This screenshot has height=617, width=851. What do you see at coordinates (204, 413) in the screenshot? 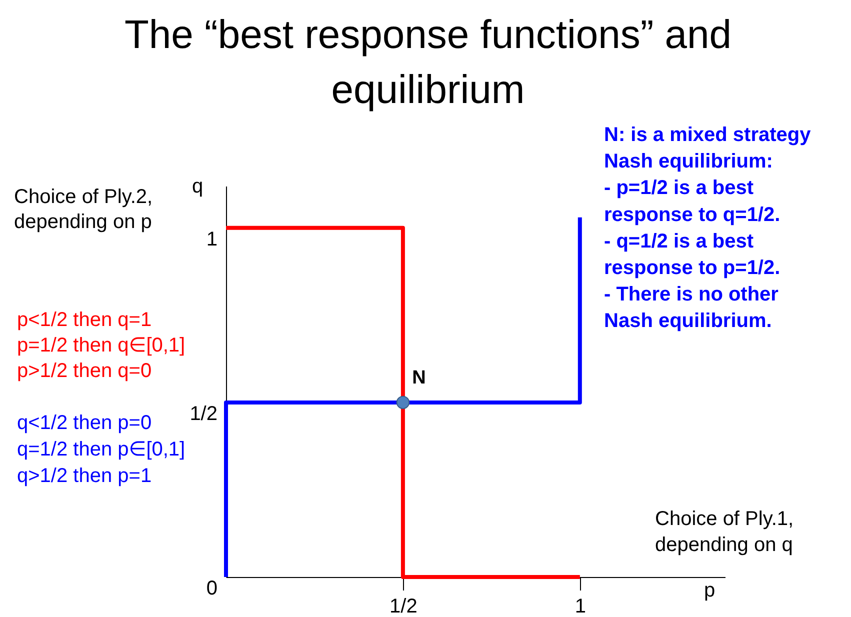
I see `y-tick-label: 1/2` at bounding box center [204, 413].